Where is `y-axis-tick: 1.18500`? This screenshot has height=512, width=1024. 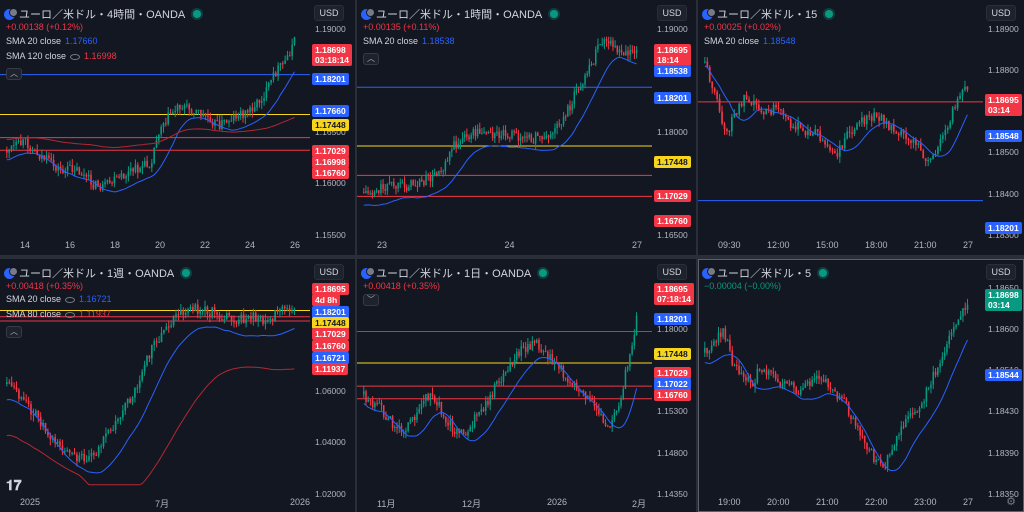
y-axis-tick: 1.18500 is located at coordinates (1003, 152).